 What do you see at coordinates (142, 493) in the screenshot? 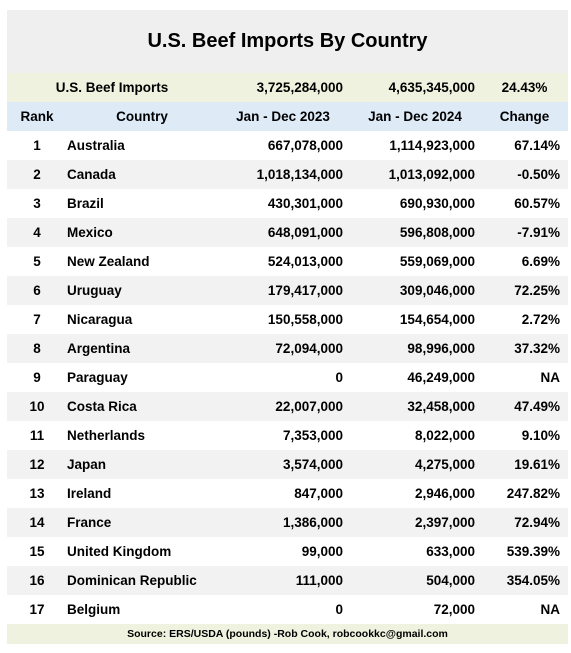
I see `country-cell: Ireland` at bounding box center [142, 493].